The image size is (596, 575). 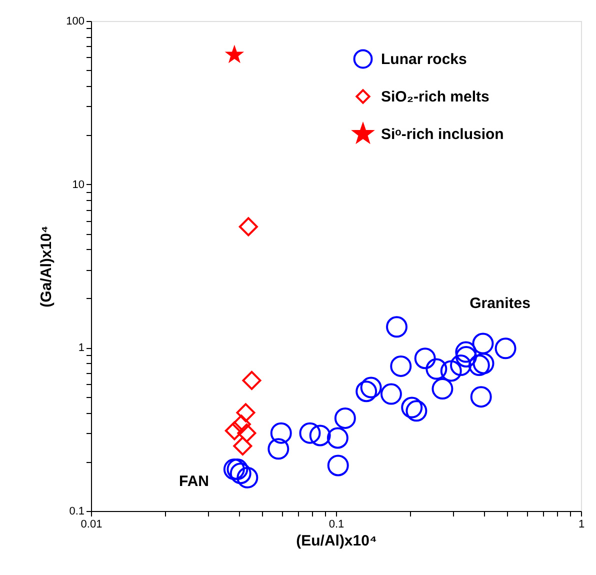 What do you see at coordinates (336, 541) in the screenshot?
I see `x-axis-title: (Eu/Al)x10⁴` at bounding box center [336, 541].